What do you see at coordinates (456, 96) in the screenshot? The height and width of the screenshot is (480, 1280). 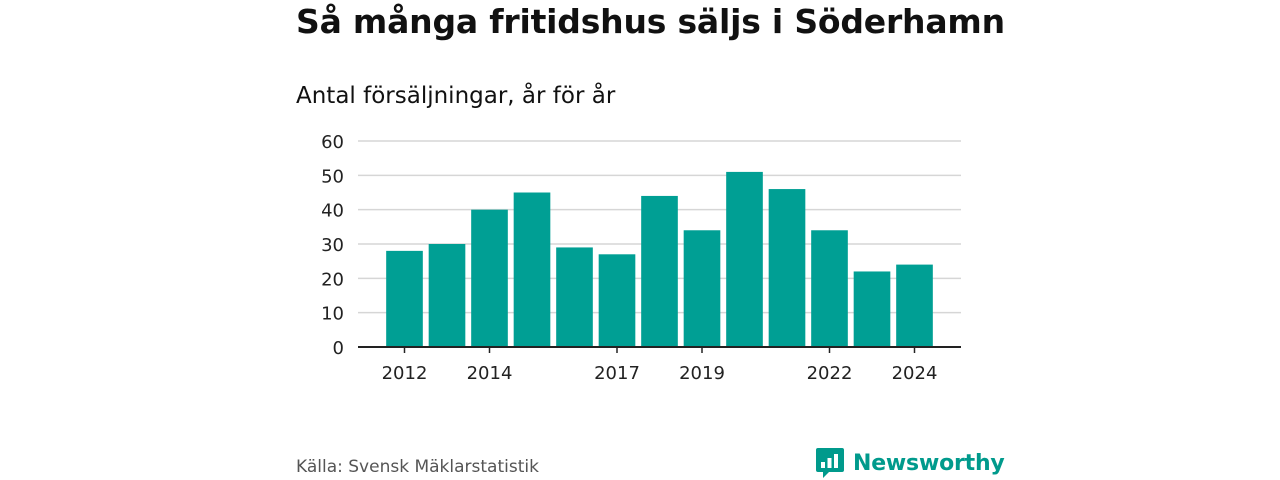 I see `chart-subtitle: Antal försäljningar, år för år` at bounding box center [456, 96].